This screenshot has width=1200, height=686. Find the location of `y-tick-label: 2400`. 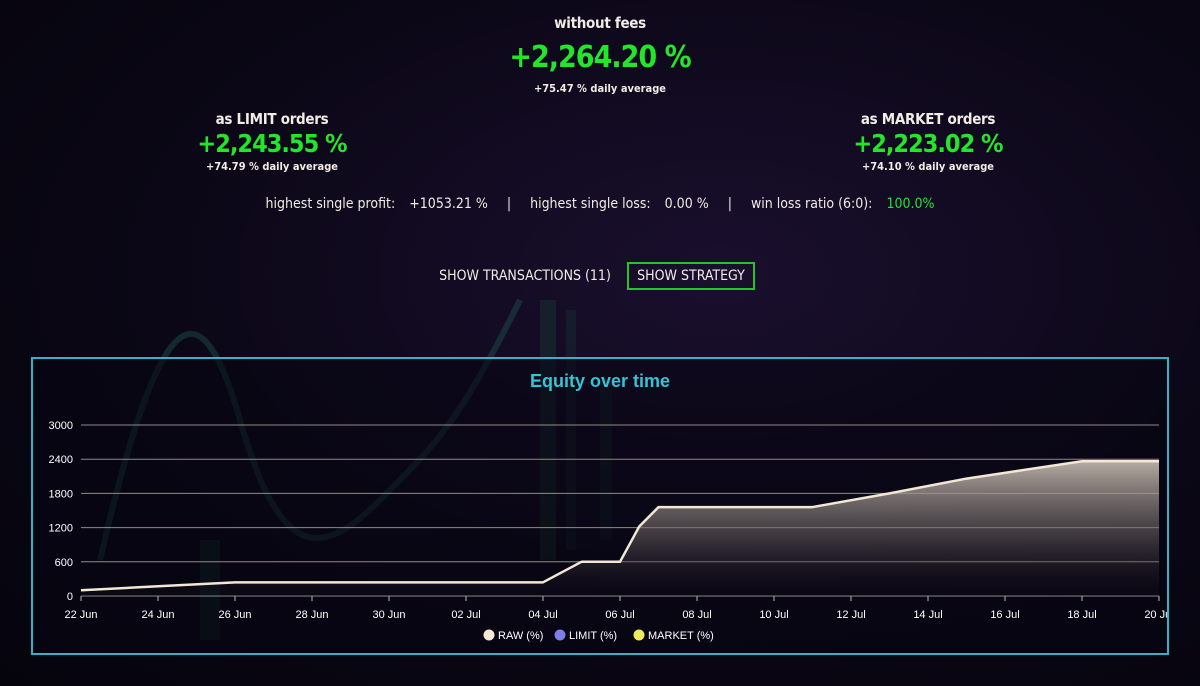

y-tick-label: 2400 is located at coordinates (61, 460).